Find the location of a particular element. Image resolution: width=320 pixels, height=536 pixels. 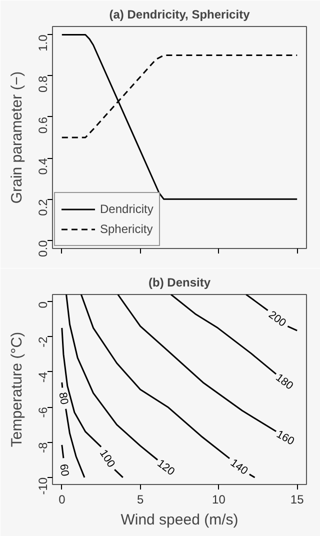

y-tick-label: 0.0 is located at coordinates (43, 248).